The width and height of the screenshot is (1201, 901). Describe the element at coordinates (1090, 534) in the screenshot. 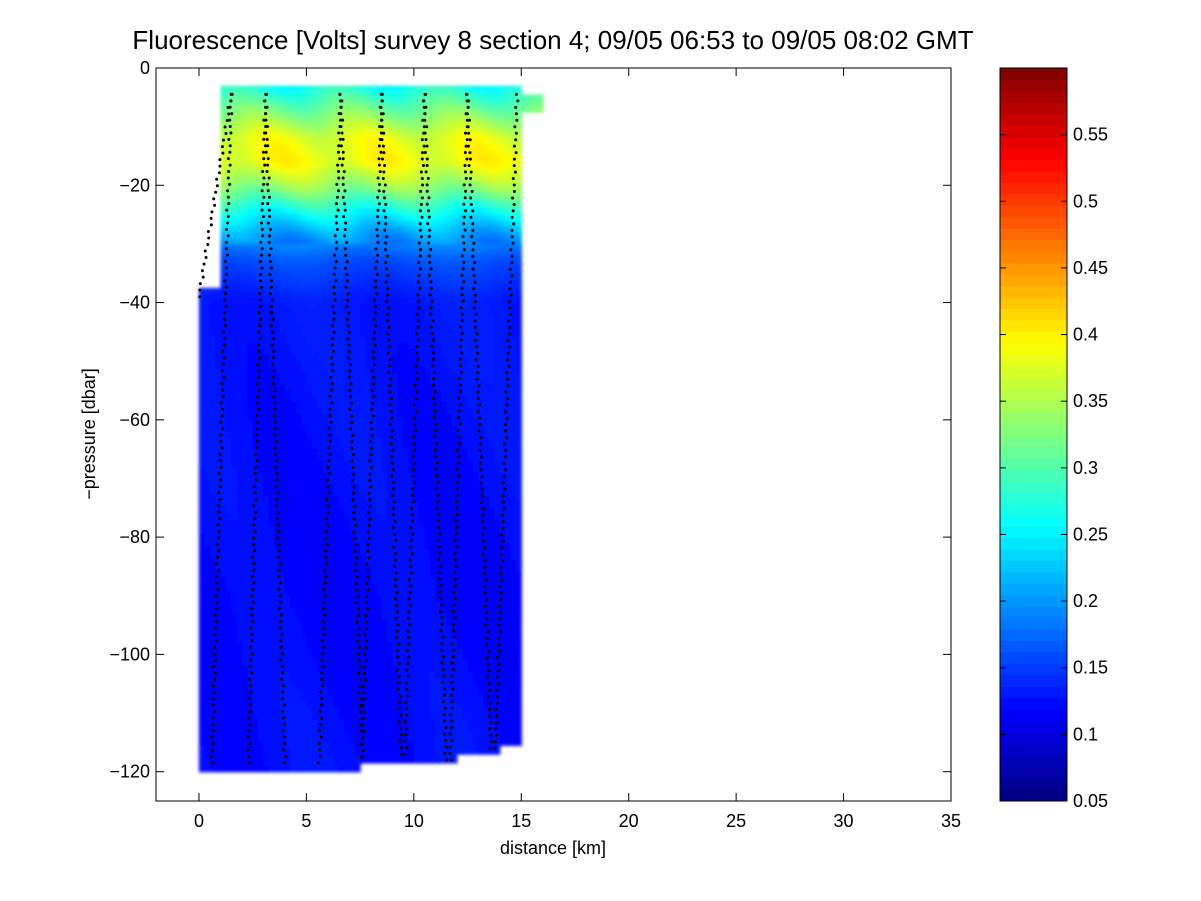

I see `colorbar-tick-label: 0.25` at that location.